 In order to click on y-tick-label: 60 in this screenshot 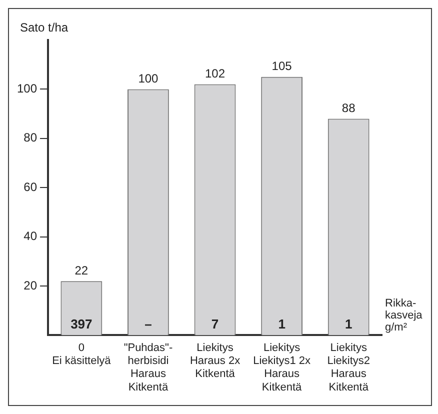, I will do `click(31, 187)`.